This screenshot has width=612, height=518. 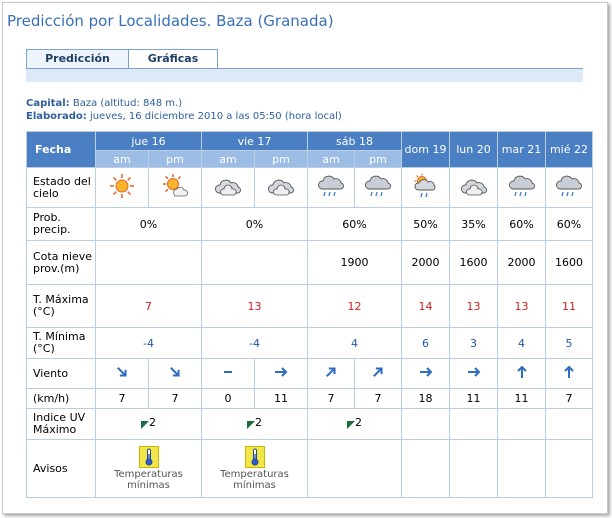 What do you see at coordinates (77, 59) in the screenshot?
I see `tab-prediccion: Predicción` at bounding box center [77, 59].